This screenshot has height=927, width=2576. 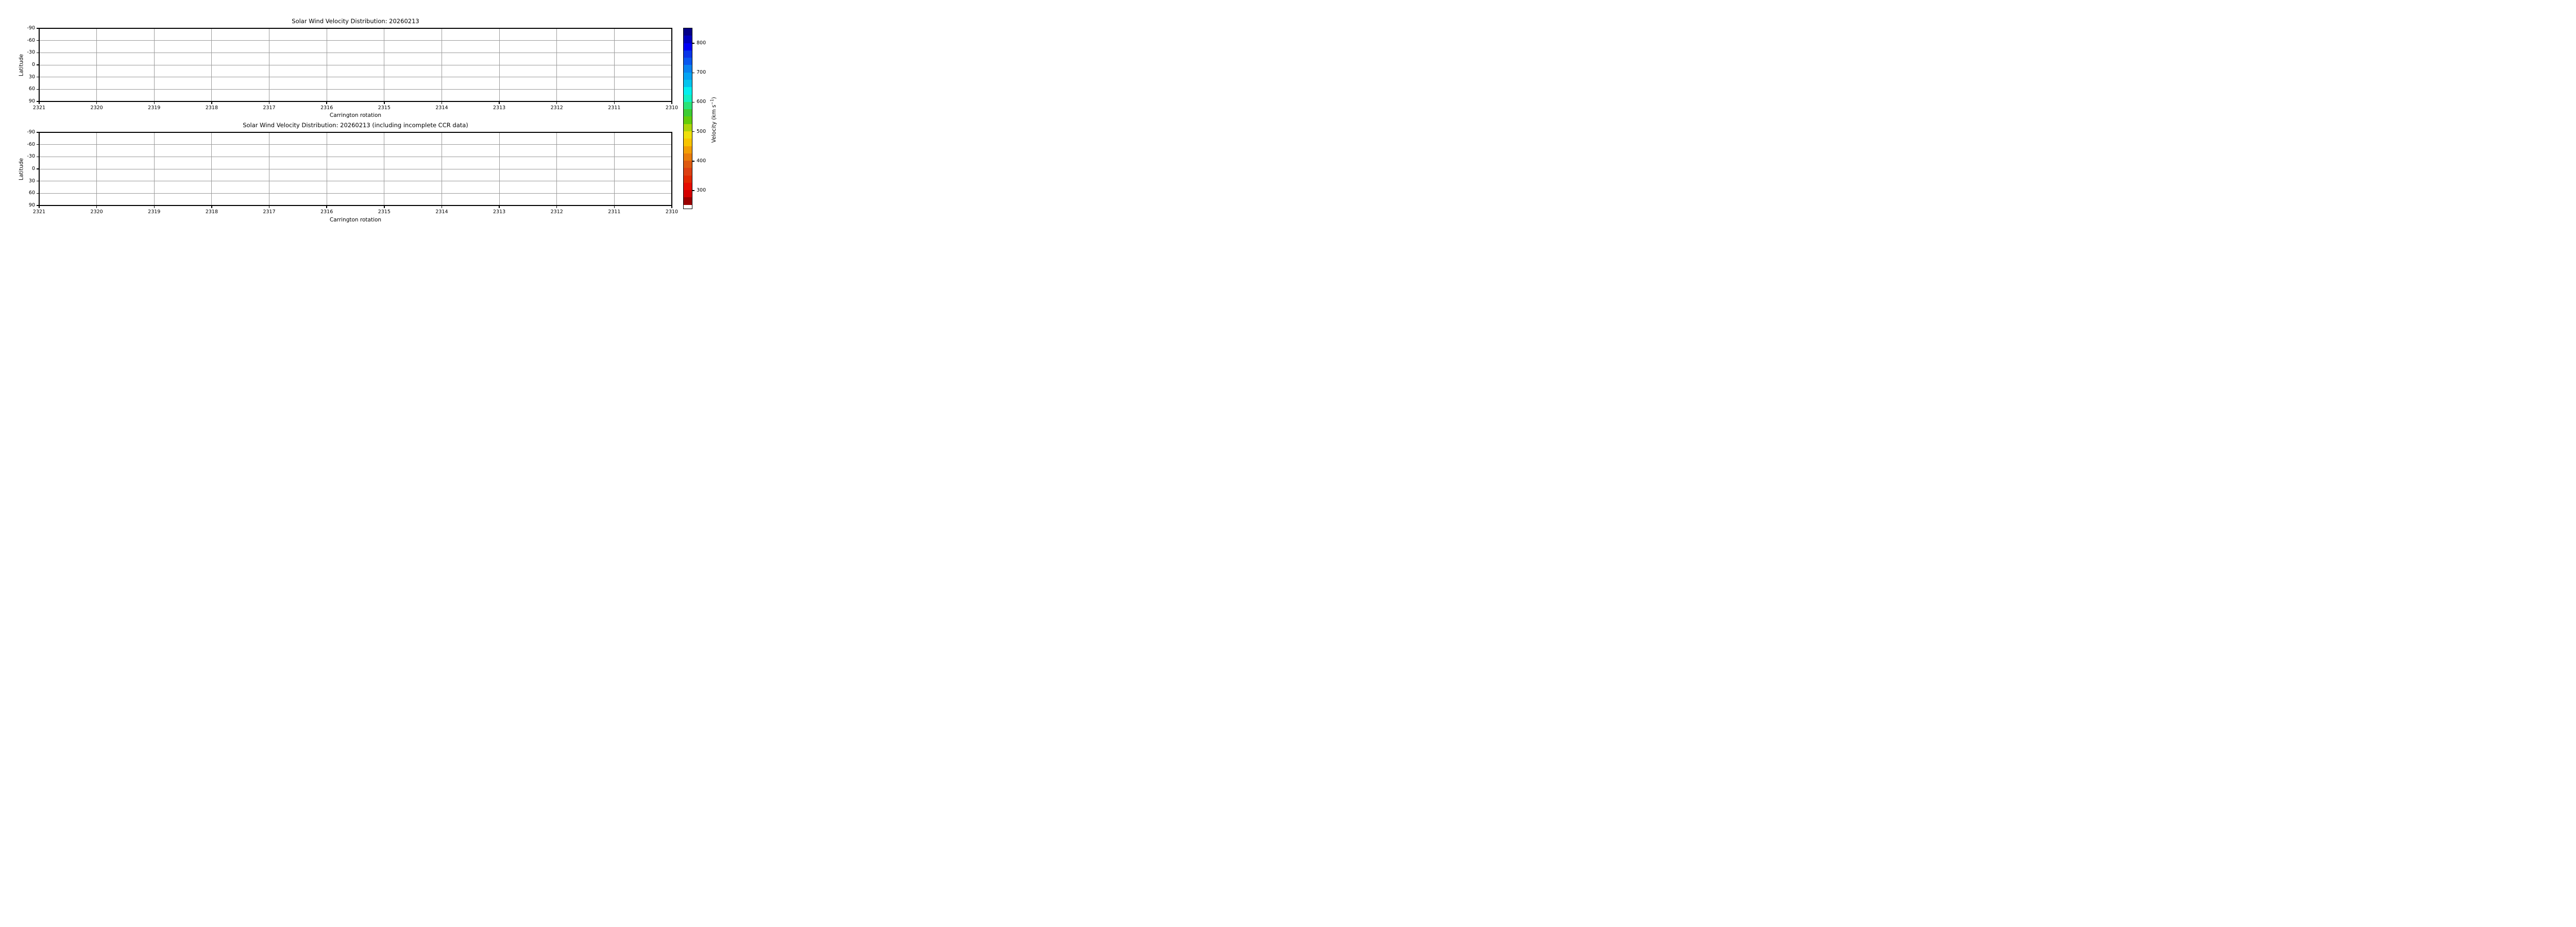 What do you see at coordinates (31, 28) in the screenshot?
I see `panel-1-y-tick-label: -90` at bounding box center [31, 28].